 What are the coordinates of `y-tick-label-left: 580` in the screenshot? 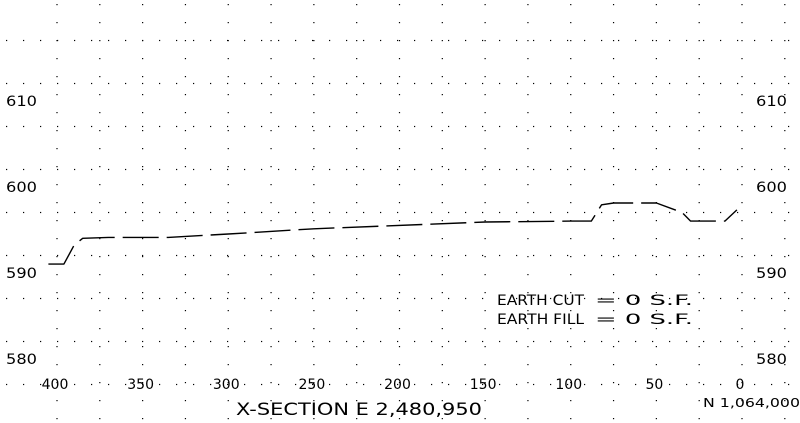 It's located at (21, 360).